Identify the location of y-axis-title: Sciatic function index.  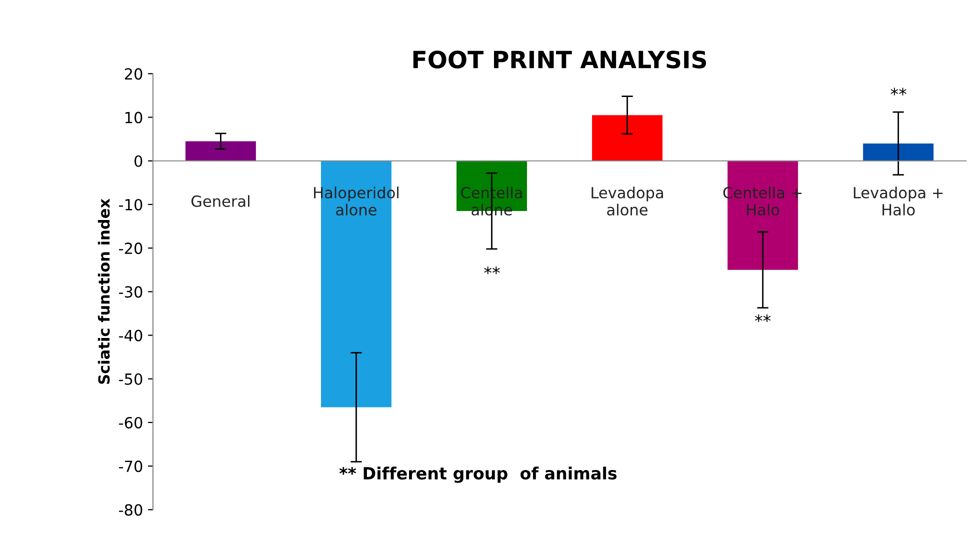
(104, 291).